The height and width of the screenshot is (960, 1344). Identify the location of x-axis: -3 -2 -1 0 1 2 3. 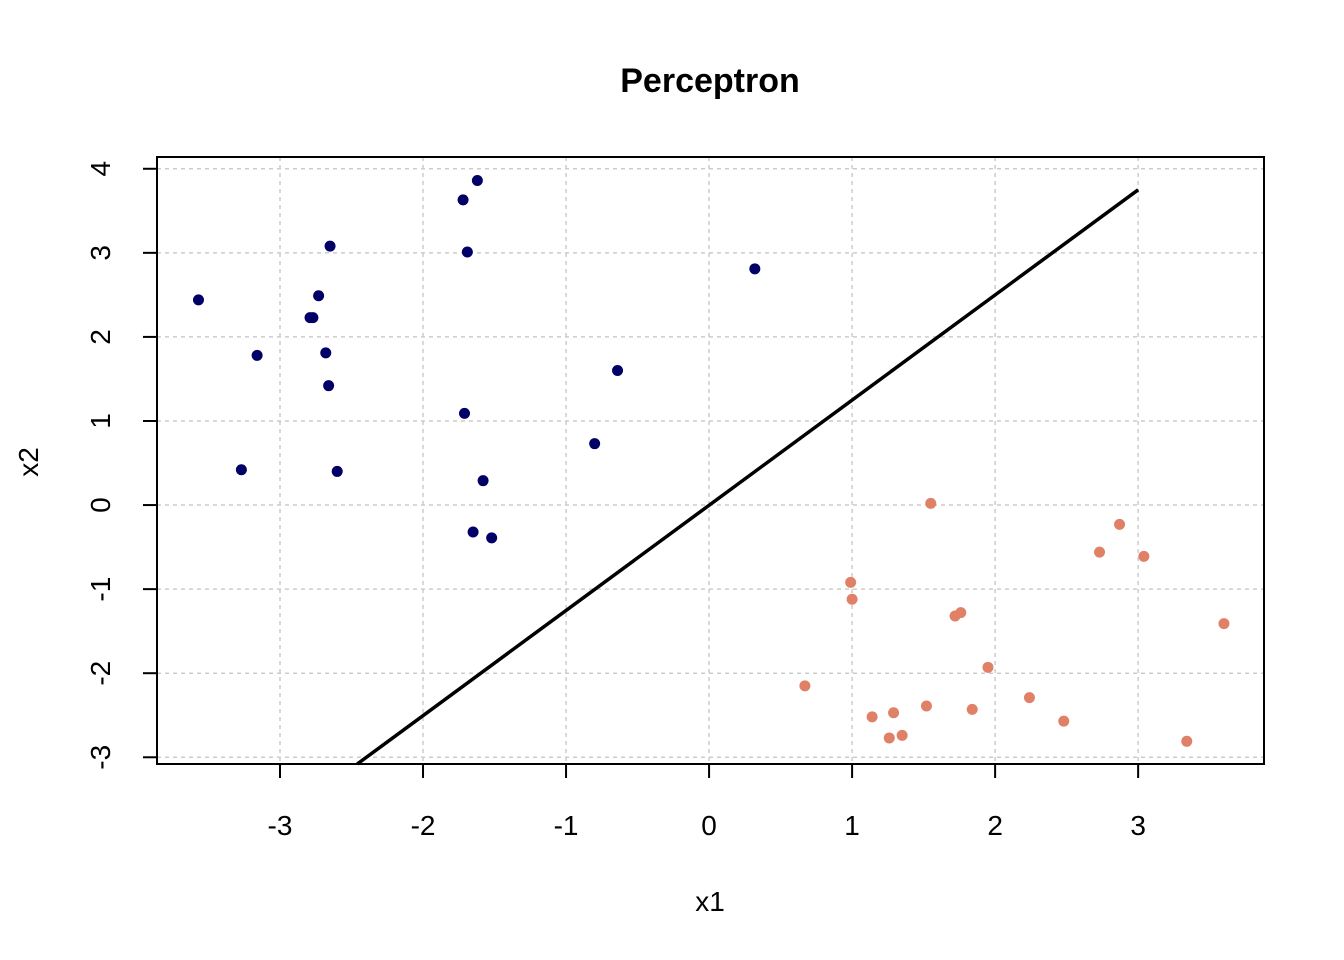
(707, 802).